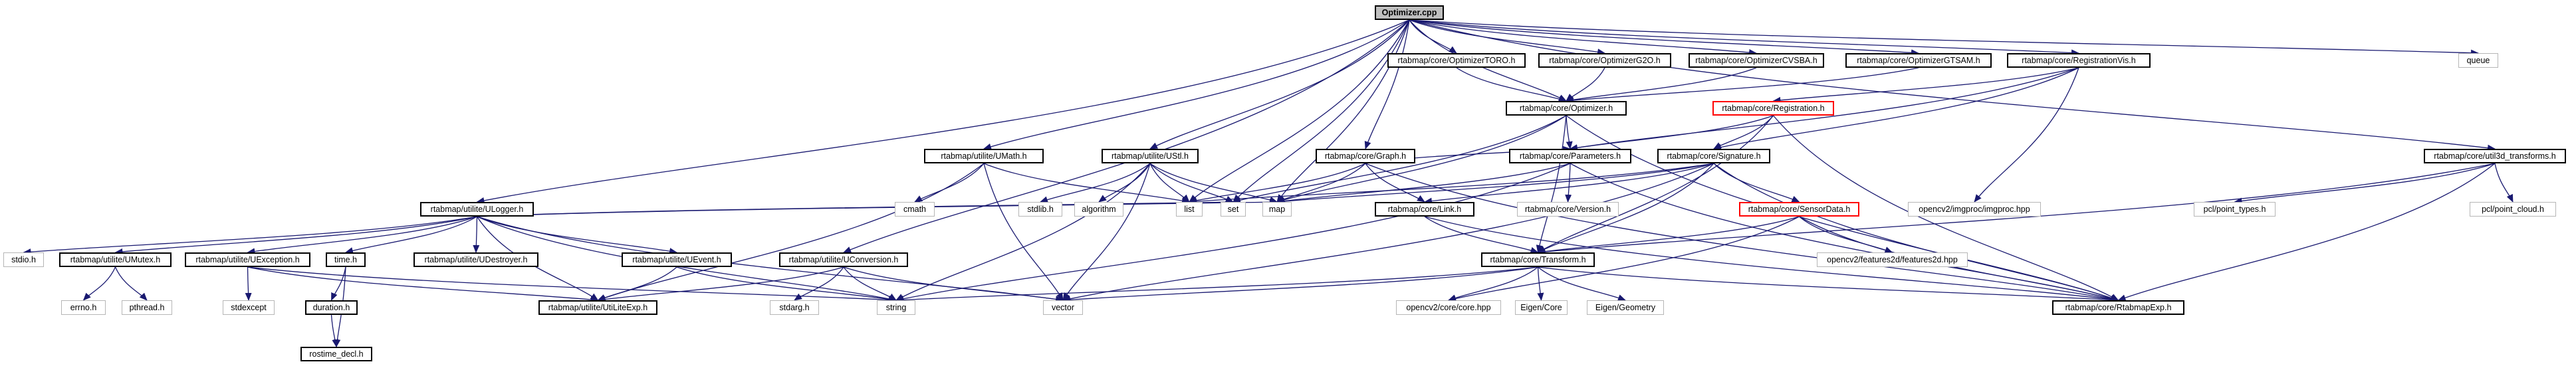 Image resolution: width=2576 pixels, height=372 pixels. Describe the element at coordinates (1918, 60) in the screenshot. I see `node-opt-gtsam: rtabmap/core/OptimizerGTSAM.h` at that location.